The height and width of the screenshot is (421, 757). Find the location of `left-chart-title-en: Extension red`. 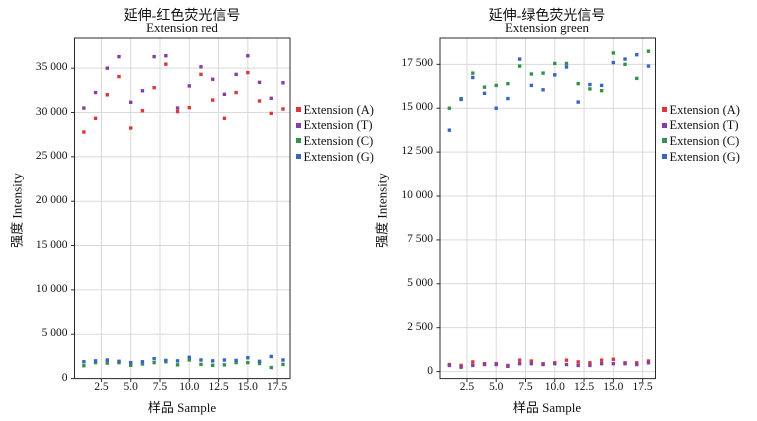

left-chart-title-en: Extension red is located at coordinates (182, 27).